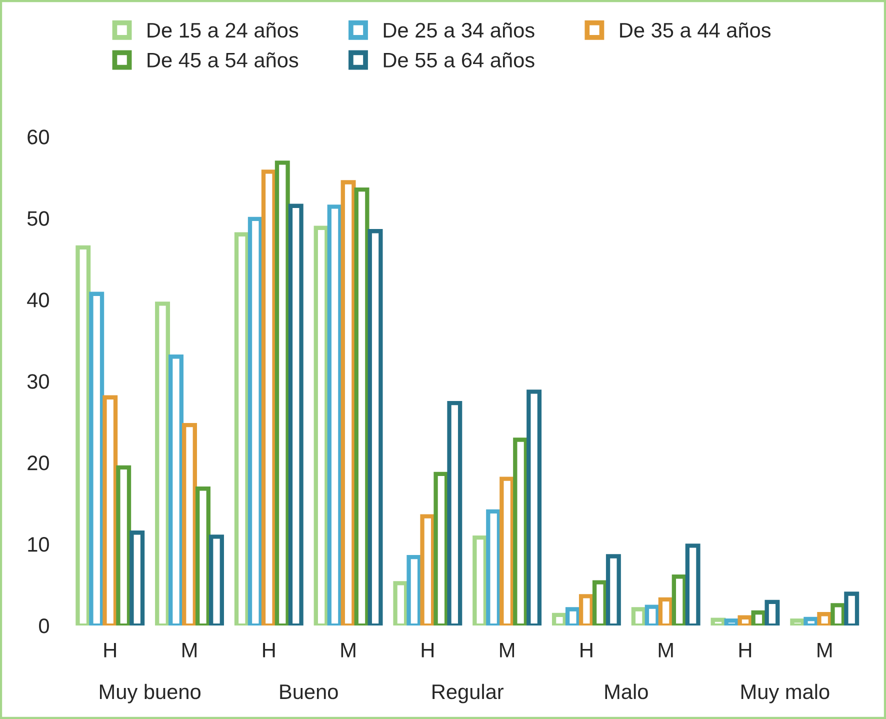  Describe the element at coordinates (695, 30) in the screenshot. I see `legend-label: De 35 a 44 años` at that location.